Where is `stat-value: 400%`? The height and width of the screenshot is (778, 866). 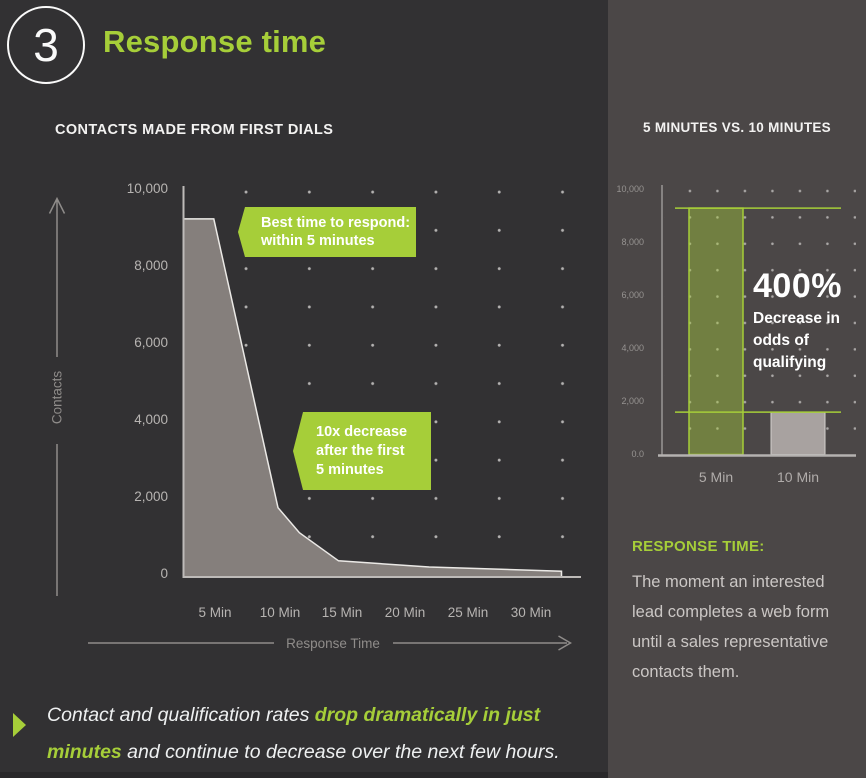 stat-value: 400% is located at coordinates (797, 286).